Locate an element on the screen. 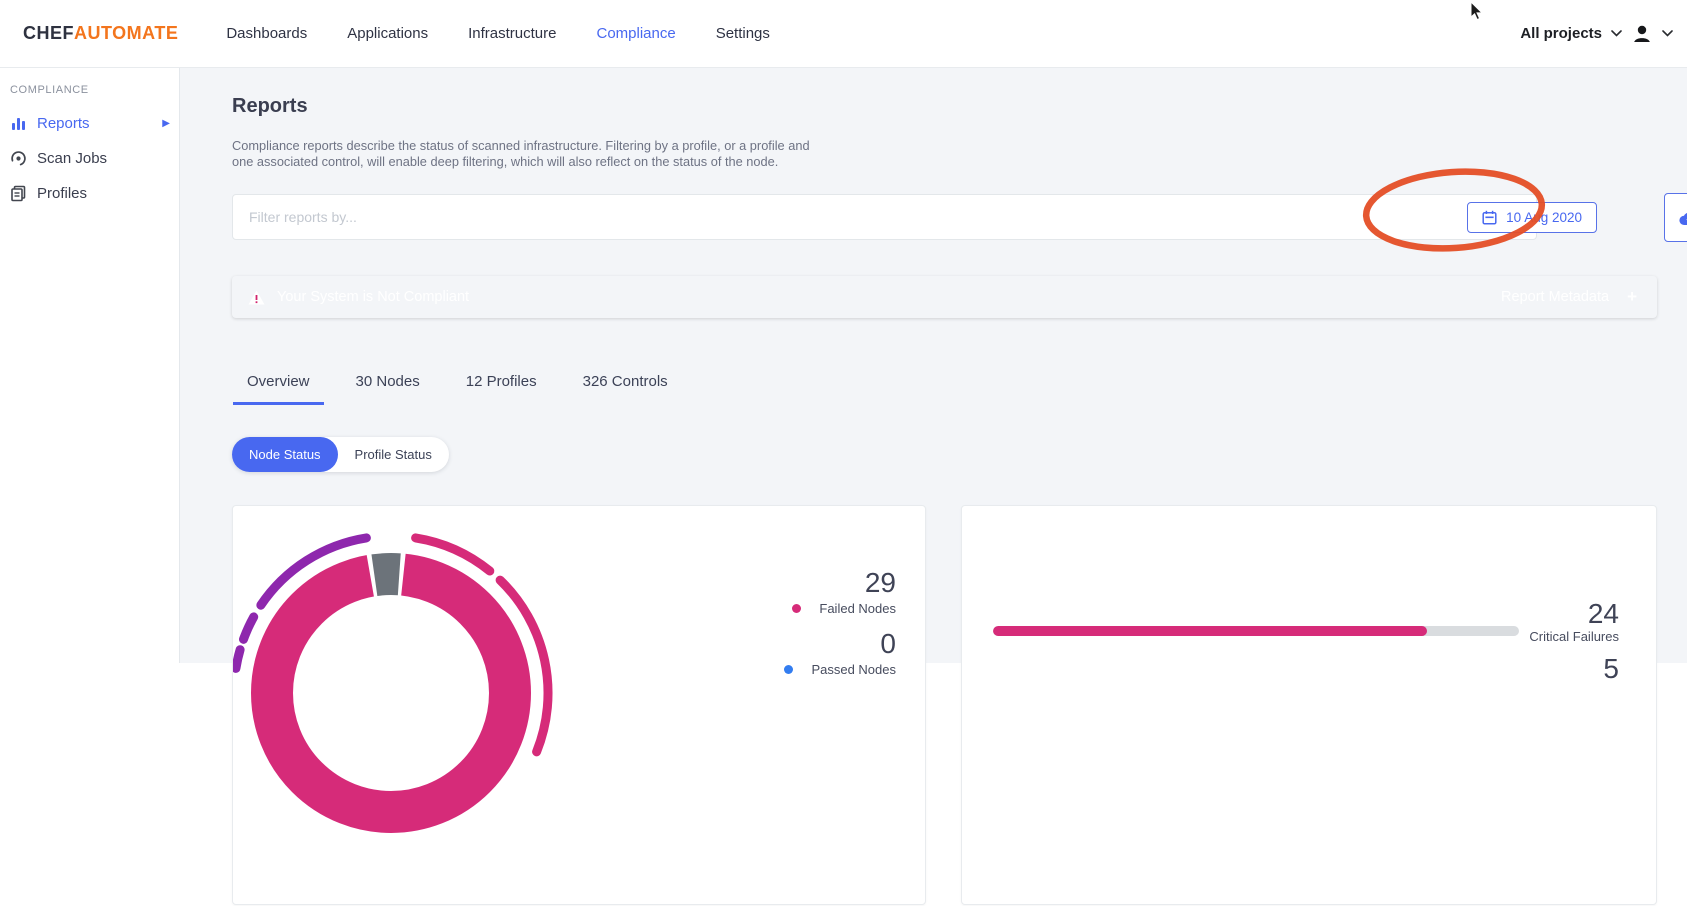 This screenshot has width=1687, height=906. failed-nodes-label: Failed Nodes is located at coordinates (857, 608).